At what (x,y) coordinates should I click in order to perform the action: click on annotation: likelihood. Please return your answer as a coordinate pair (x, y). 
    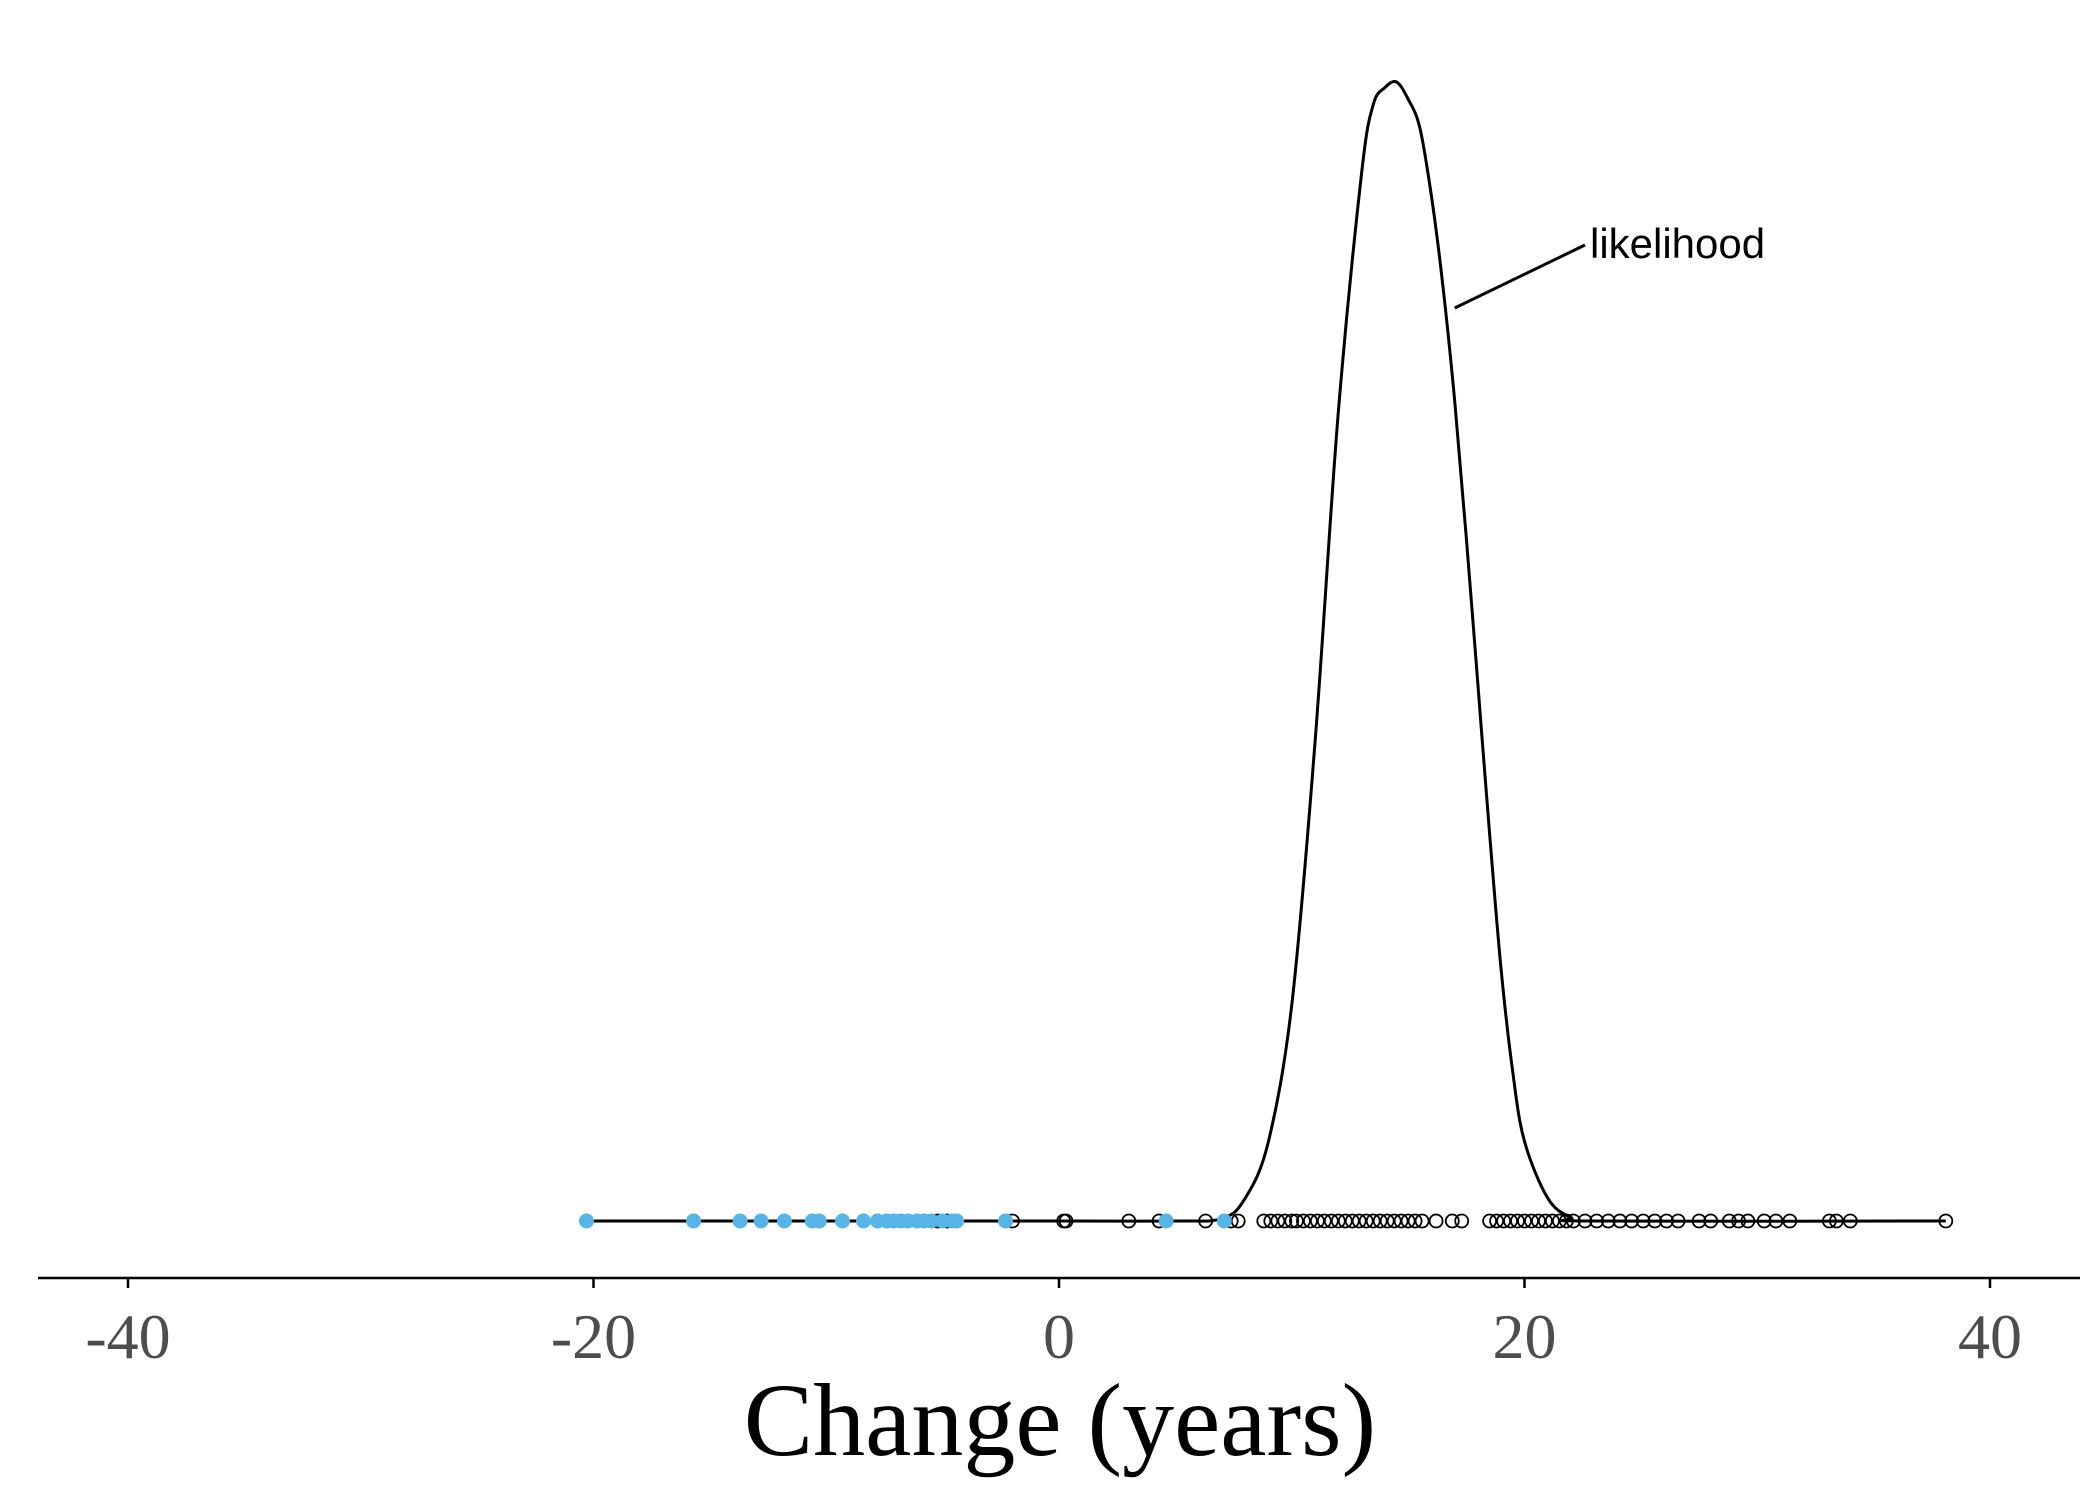
    Looking at the image, I should click on (1609, 265).